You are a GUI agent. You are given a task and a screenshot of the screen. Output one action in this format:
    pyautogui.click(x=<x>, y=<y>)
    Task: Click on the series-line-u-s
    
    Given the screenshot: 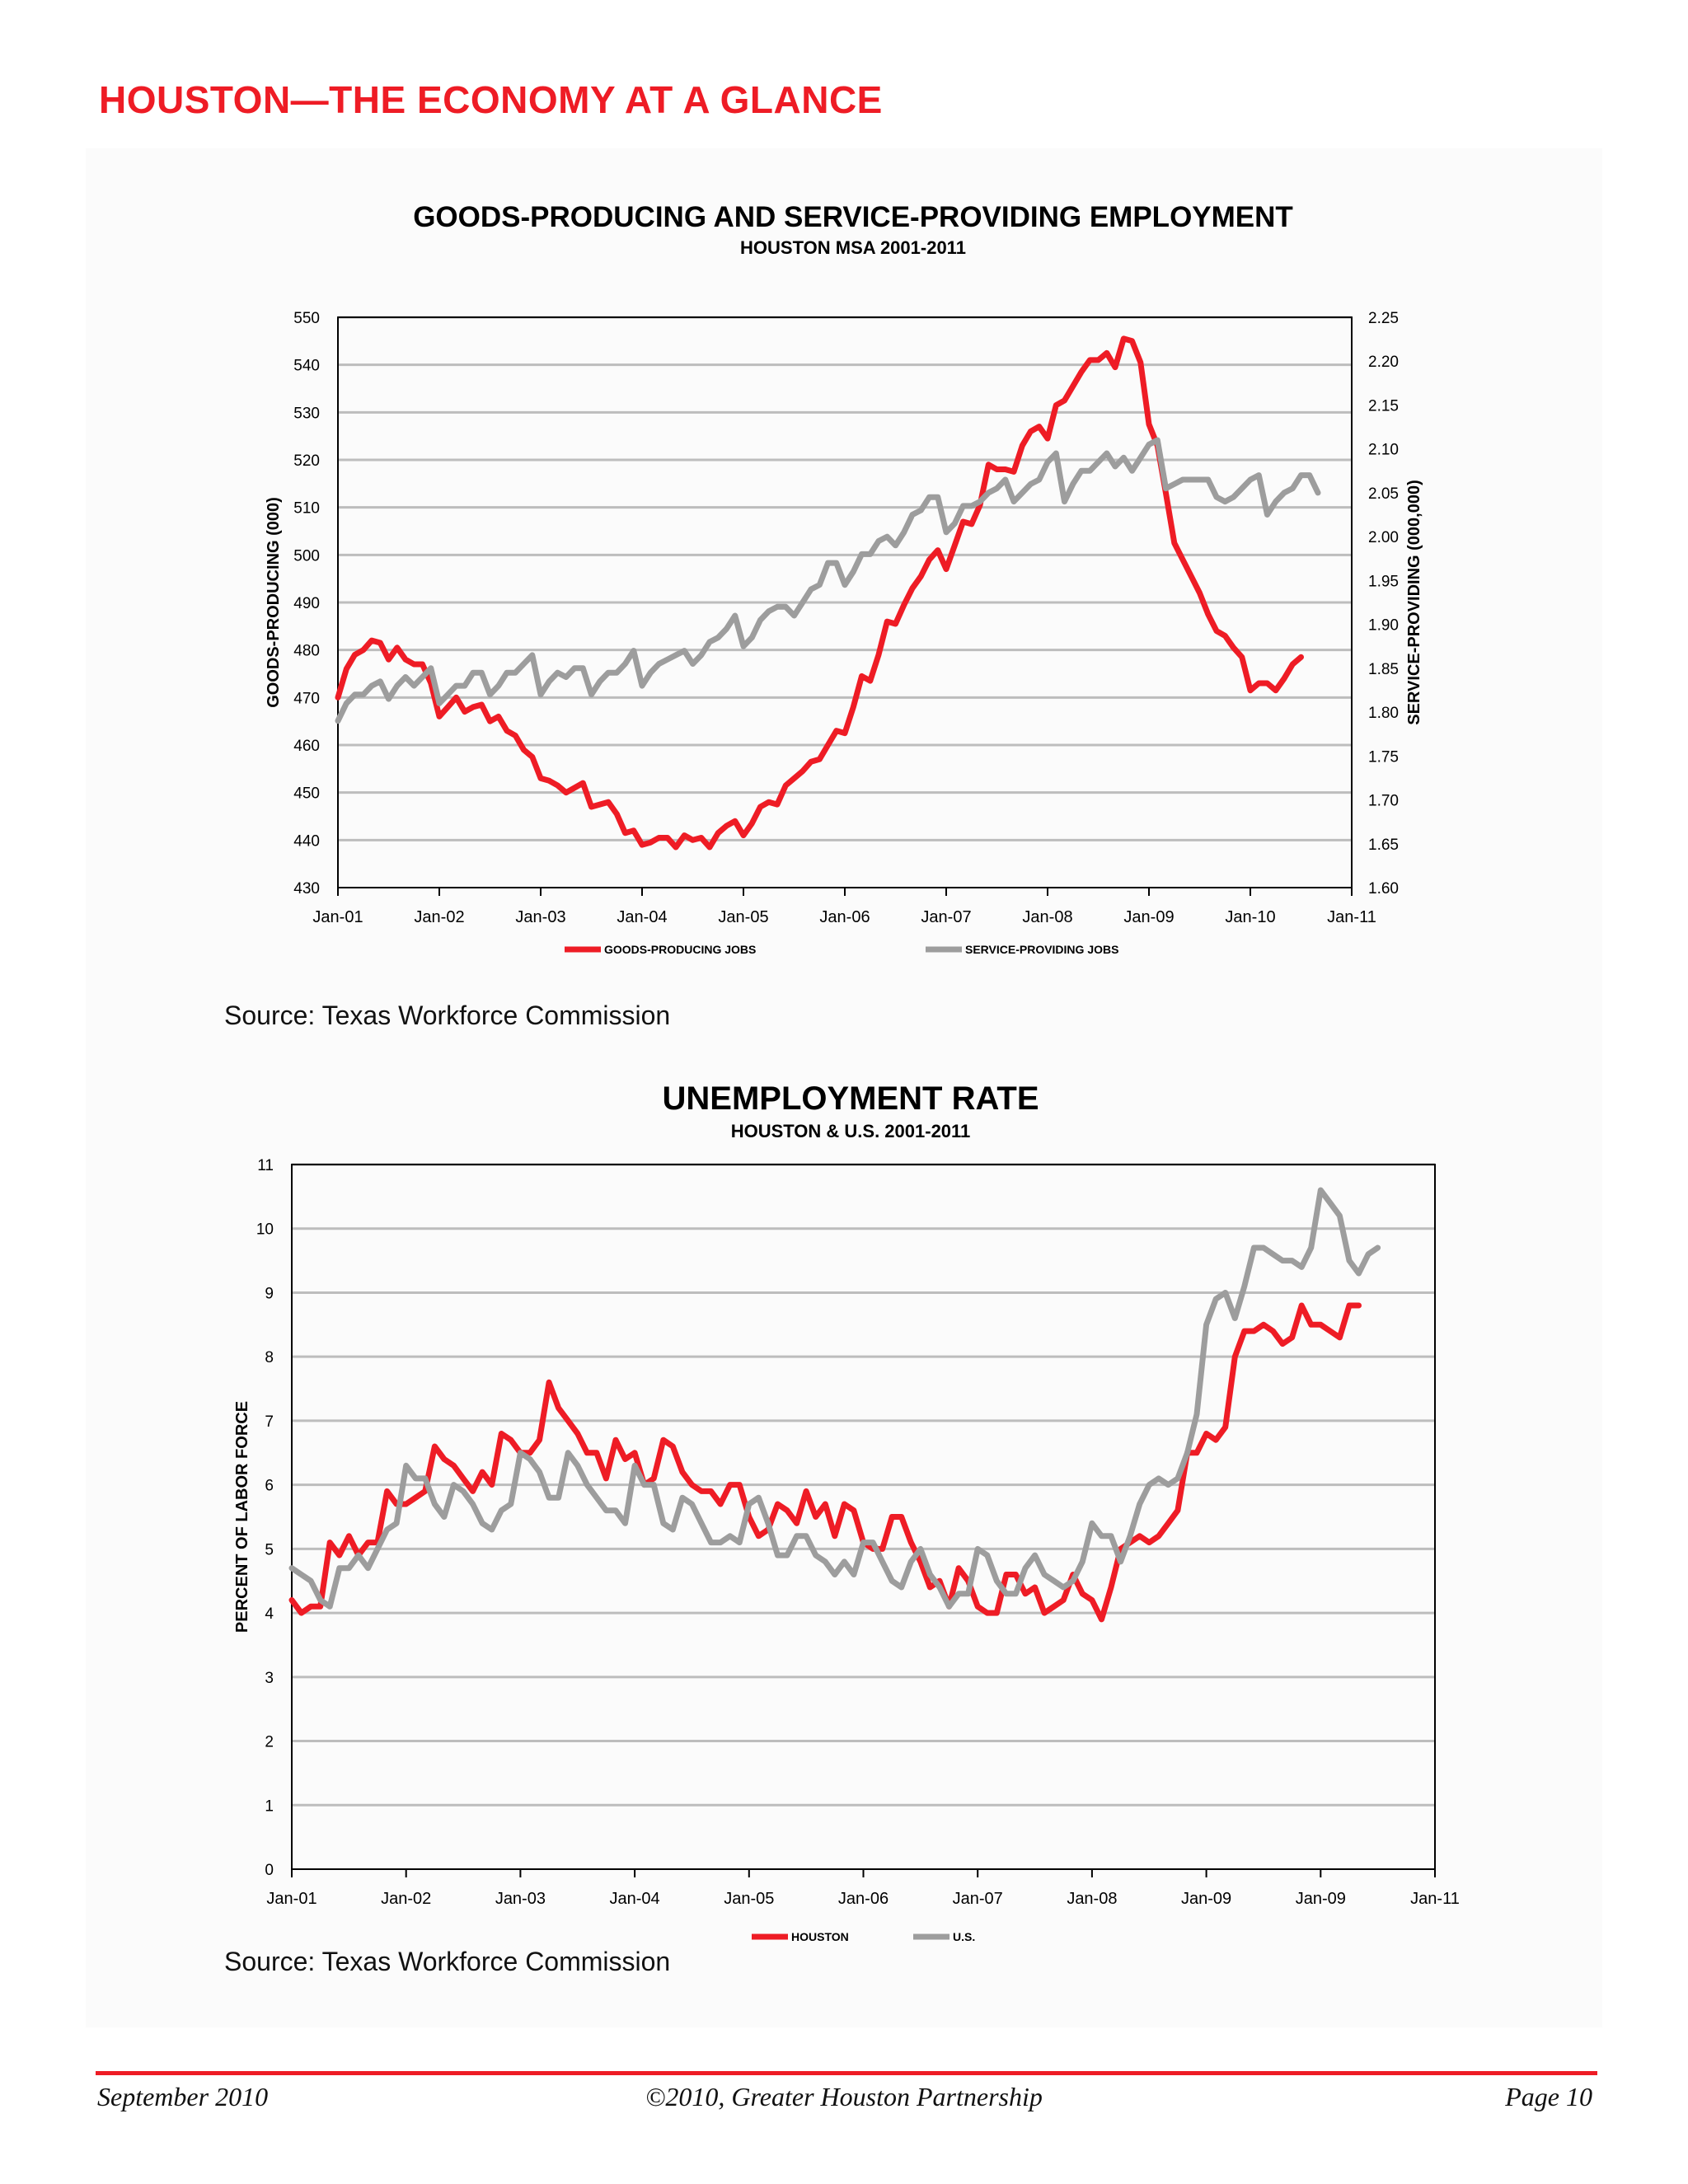 What is the action you would take?
    pyautogui.click(x=834, y=1398)
    